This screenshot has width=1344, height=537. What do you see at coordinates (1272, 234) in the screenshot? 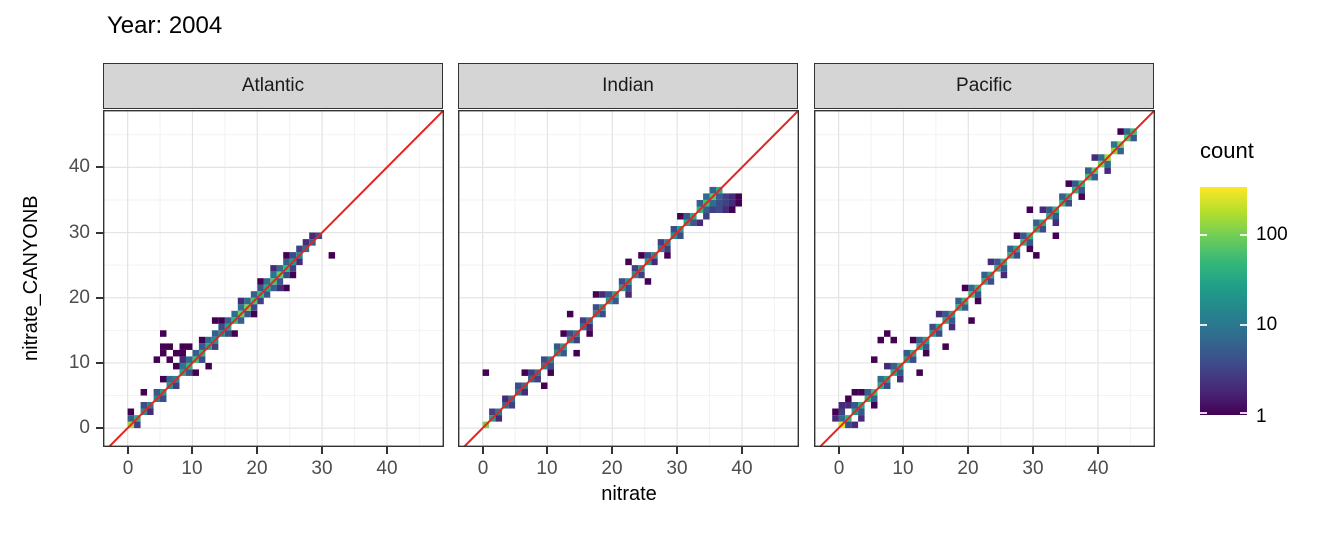
I see `legend-tick-label: 100` at bounding box center [1272, 234].